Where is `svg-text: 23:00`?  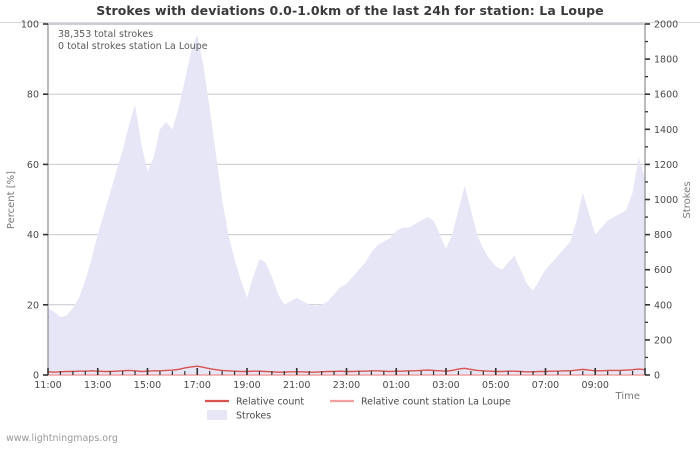
svg-text: 23:00 is located at coordinates (346, 385).